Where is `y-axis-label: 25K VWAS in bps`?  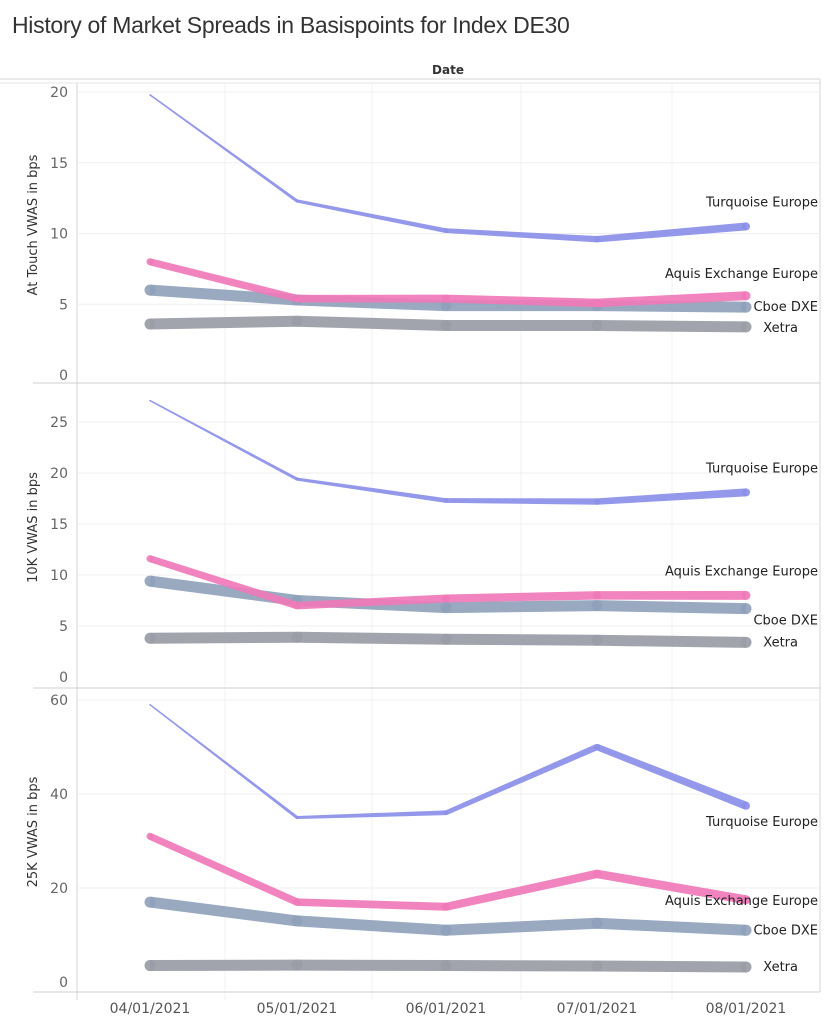 y-axis-label: 25K VWAS in bps is located at coordinates (33, 831).